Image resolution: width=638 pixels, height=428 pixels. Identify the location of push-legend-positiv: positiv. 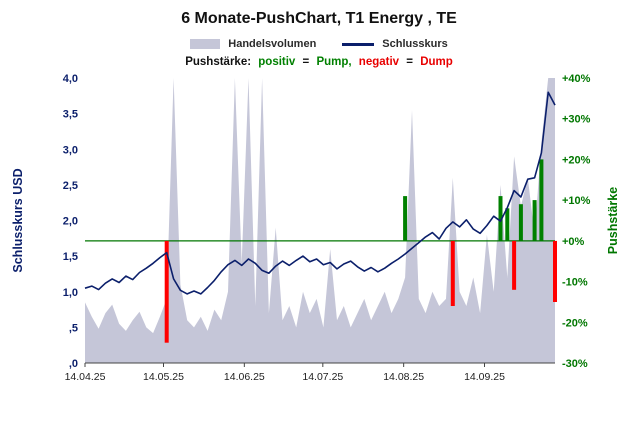
(277, 62).